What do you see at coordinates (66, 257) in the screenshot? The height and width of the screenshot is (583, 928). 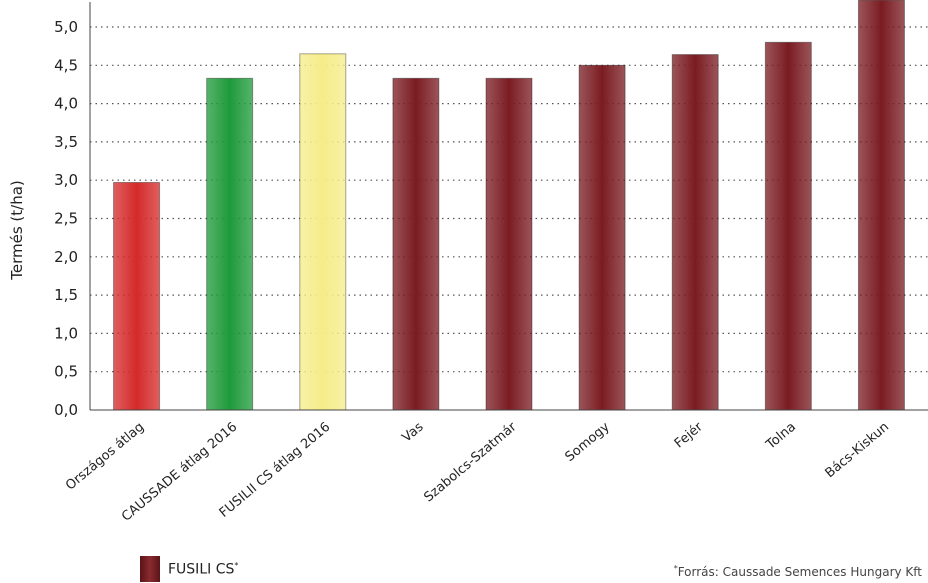 I see `y-tick-label: 2,0` at bounding box center [66, 257].